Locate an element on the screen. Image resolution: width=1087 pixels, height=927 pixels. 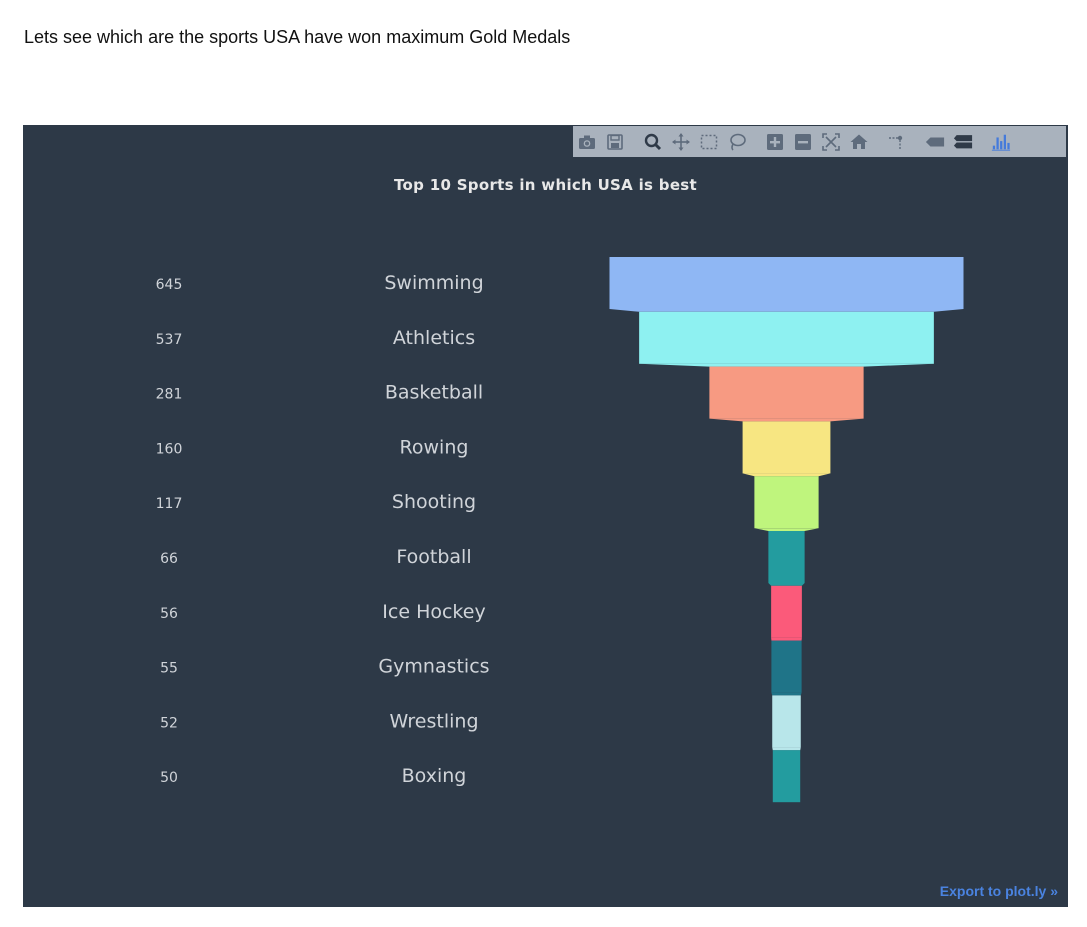
spike-lines-icon is located at coordinates (897, 142).